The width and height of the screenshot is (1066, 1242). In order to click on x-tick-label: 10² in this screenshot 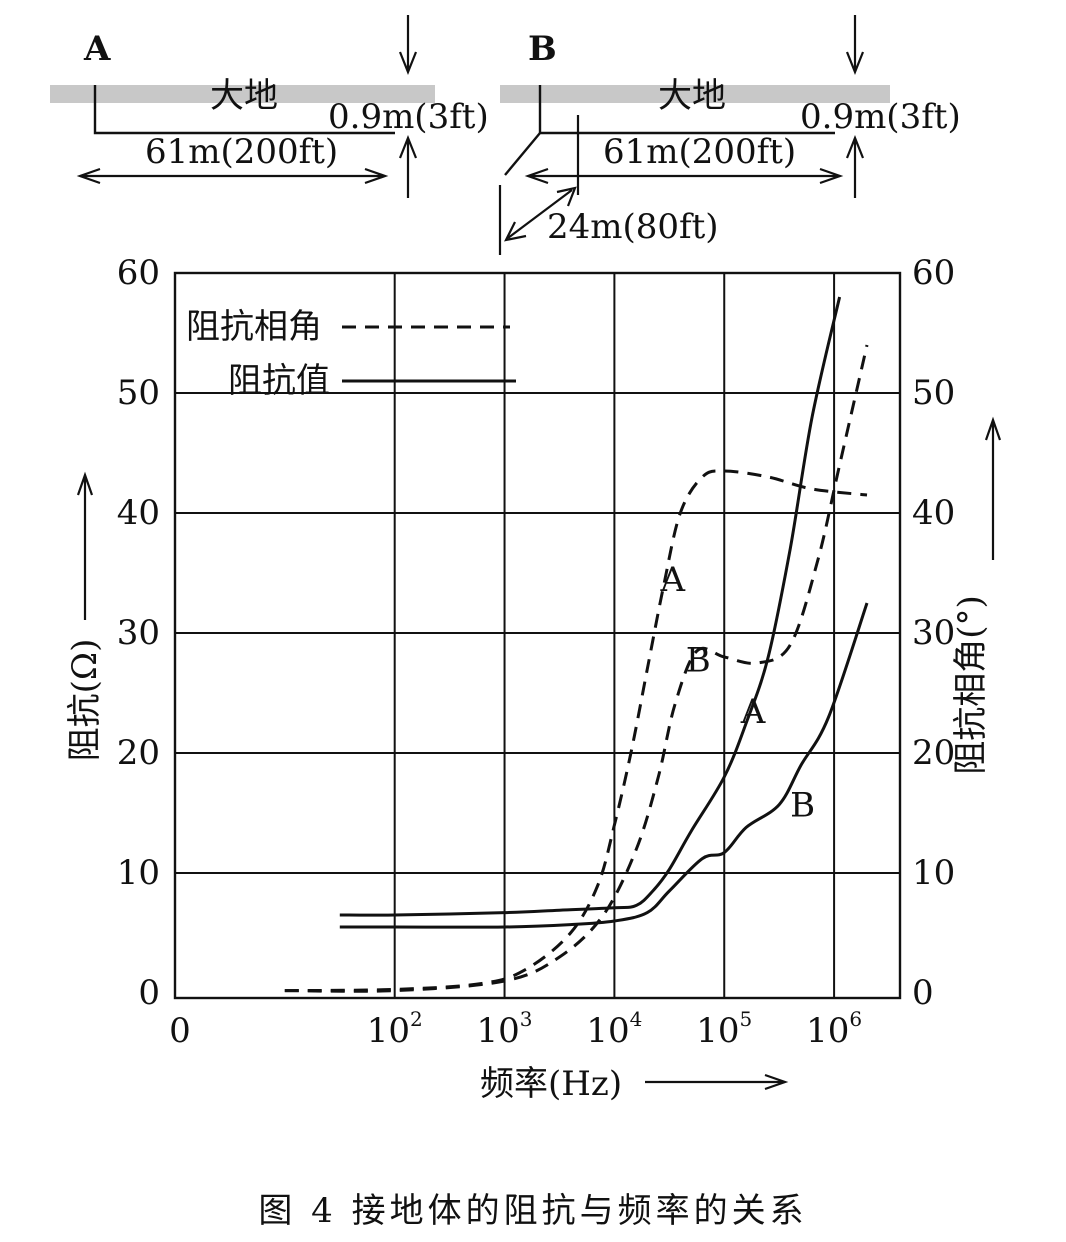, I will do `click(395, 1029)`.